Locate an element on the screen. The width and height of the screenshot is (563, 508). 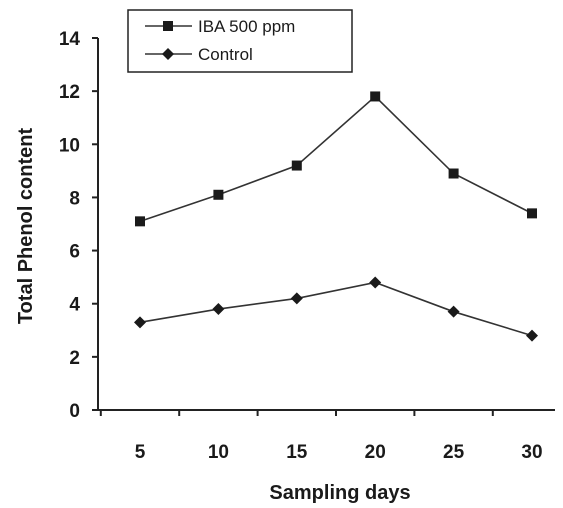
legend-item: Control is located at coordinates (199, 54).